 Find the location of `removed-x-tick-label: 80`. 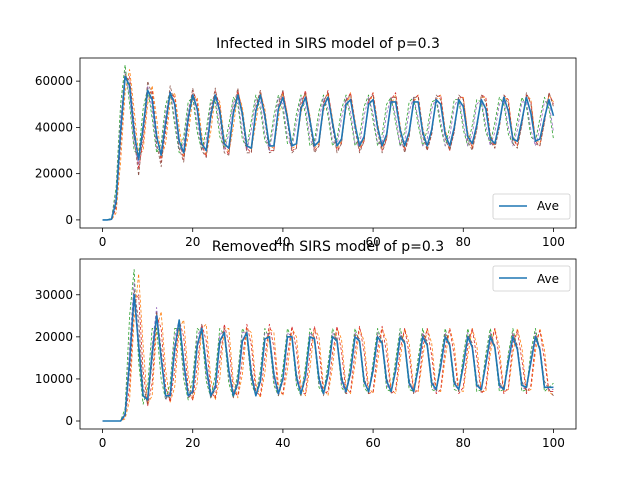

removed-x-tick-label: 80 is located at coordinates (463, 443).